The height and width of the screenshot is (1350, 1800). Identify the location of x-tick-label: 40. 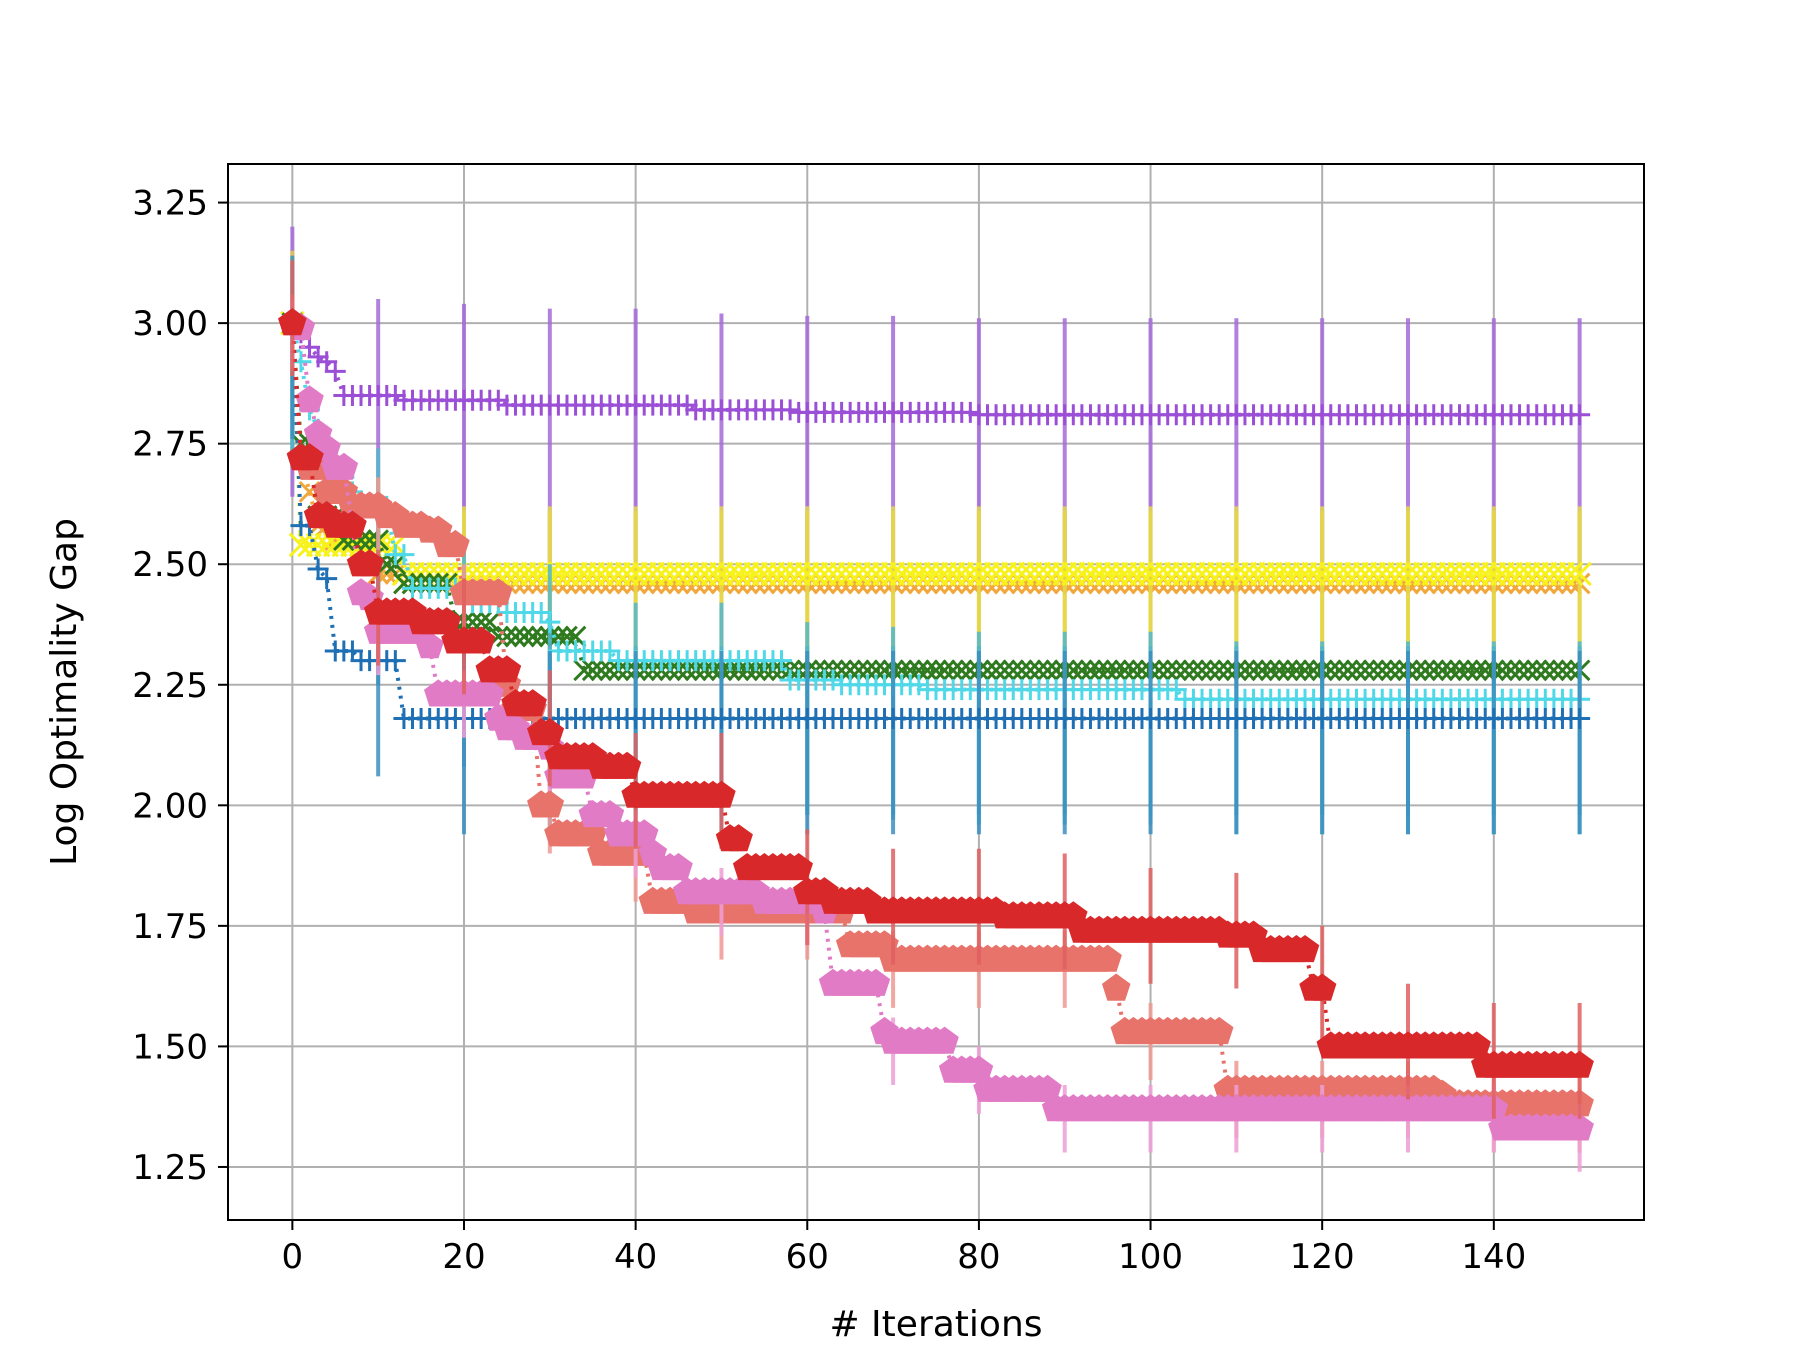
(635, 1257).